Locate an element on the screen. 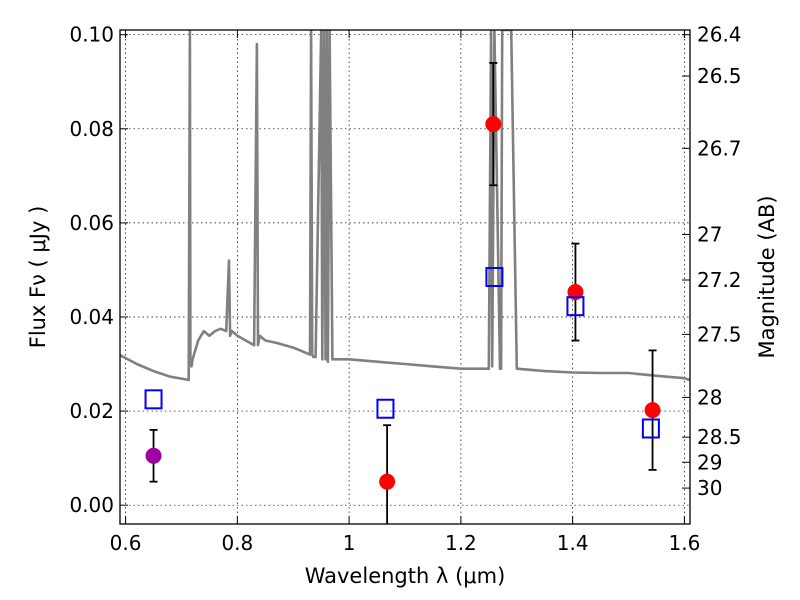 This screenshot has height=600, width=800. x-tick-label: 1.4 is located at coordinates (573, 543).